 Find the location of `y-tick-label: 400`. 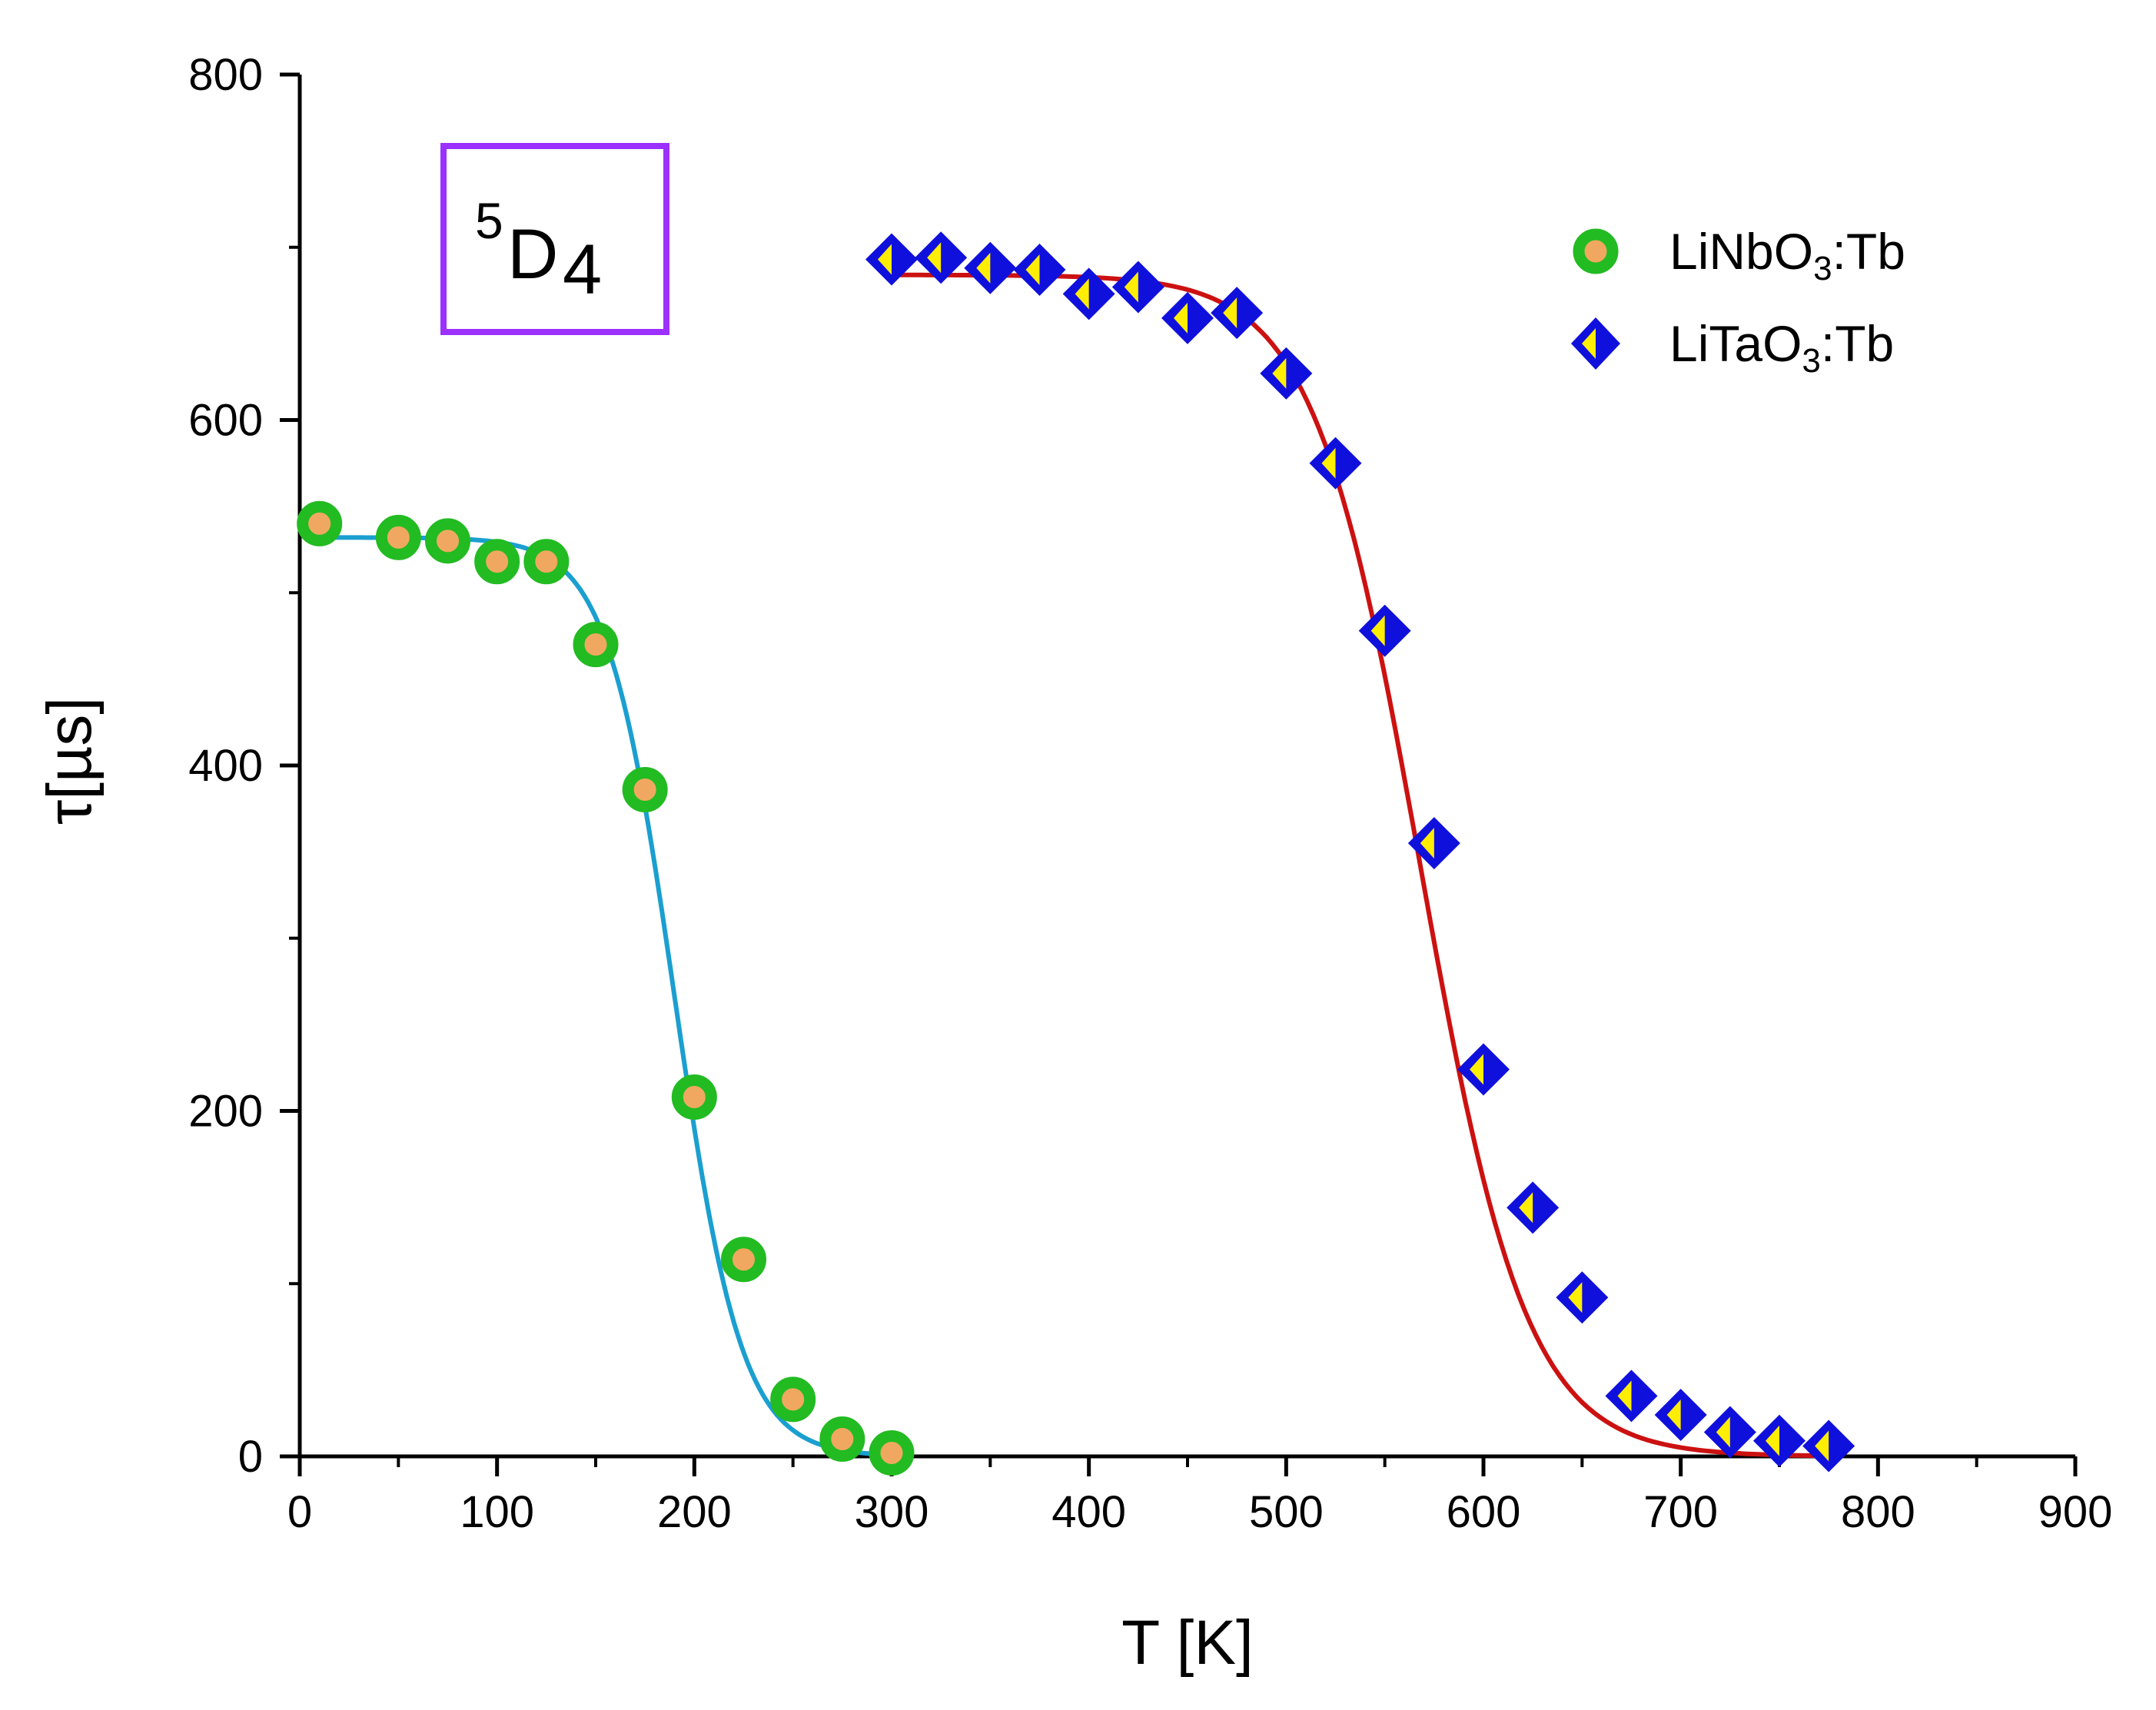

y-tick-label: 400 is located at coordinates (225, 766).